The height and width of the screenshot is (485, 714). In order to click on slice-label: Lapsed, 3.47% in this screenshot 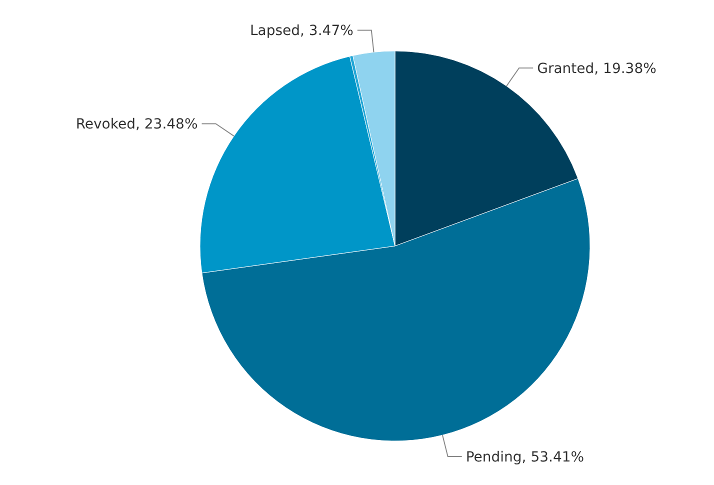, I will do `click(302, 31)`.